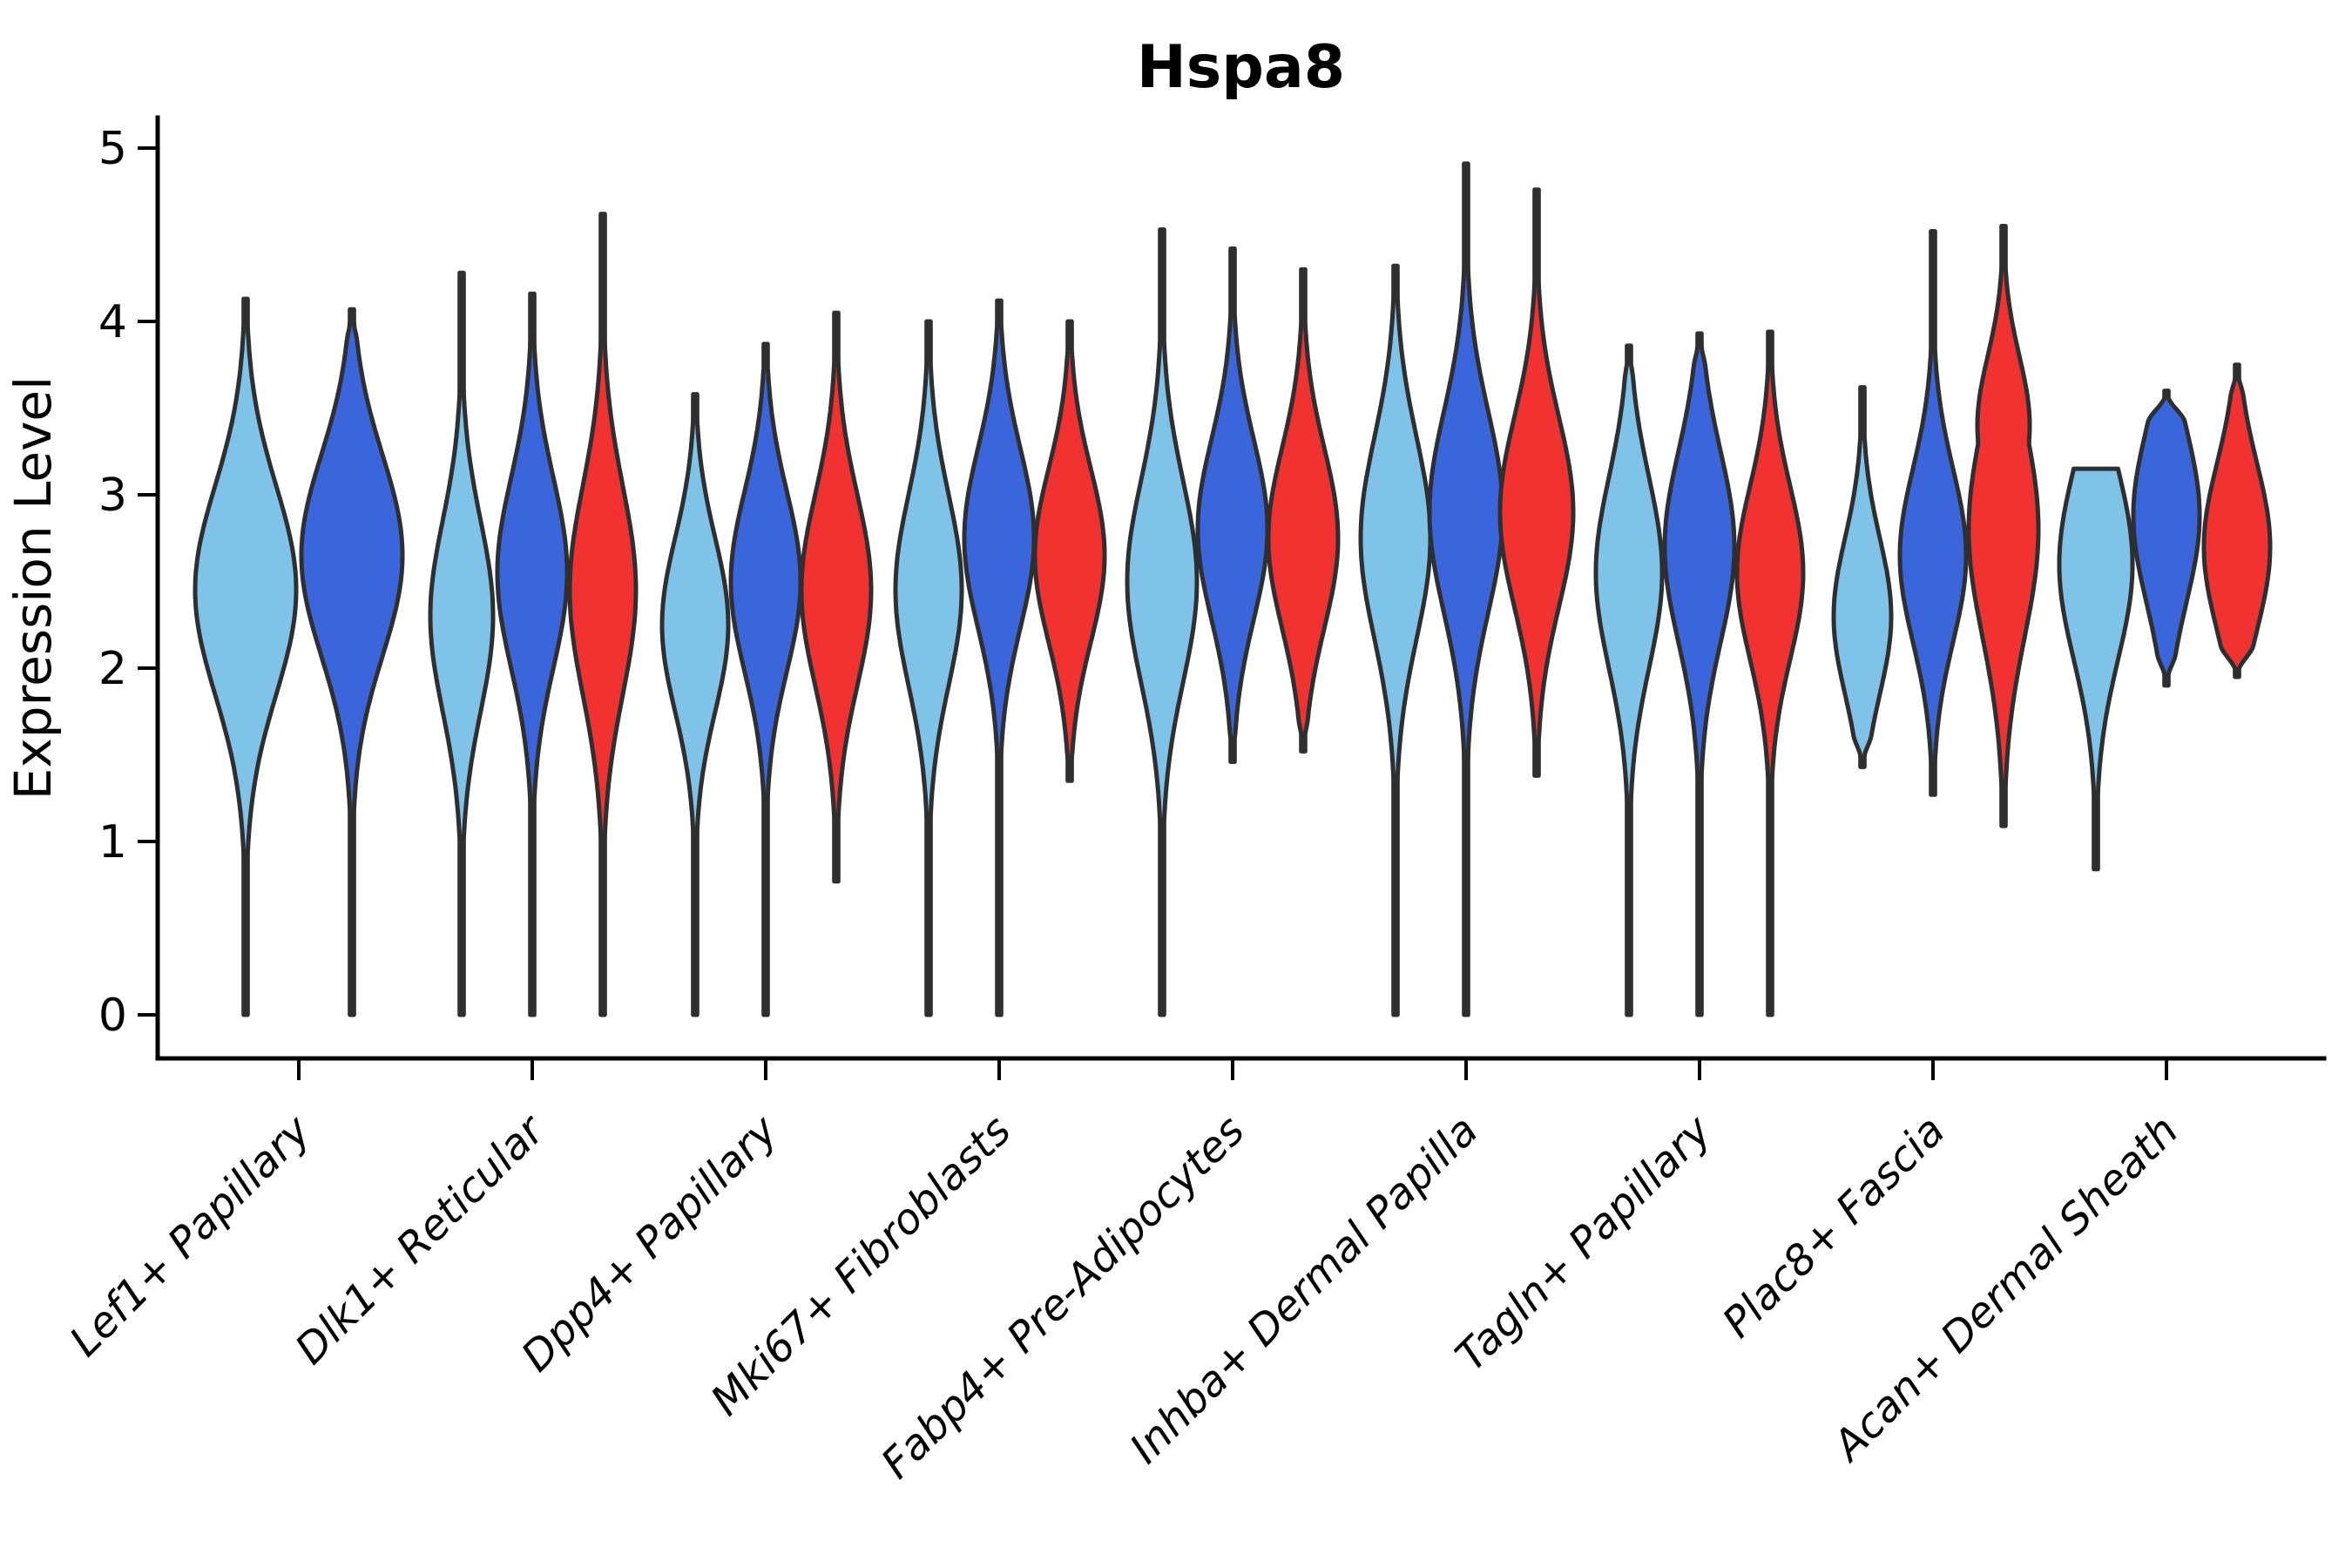 This screenshot has height=1568, width=2352. What do you see at coordinates (1584, 1243) in the screenshot?
I see `x-tick-label: Tagln+ Papillary` at bounding box center [1584, 1243].